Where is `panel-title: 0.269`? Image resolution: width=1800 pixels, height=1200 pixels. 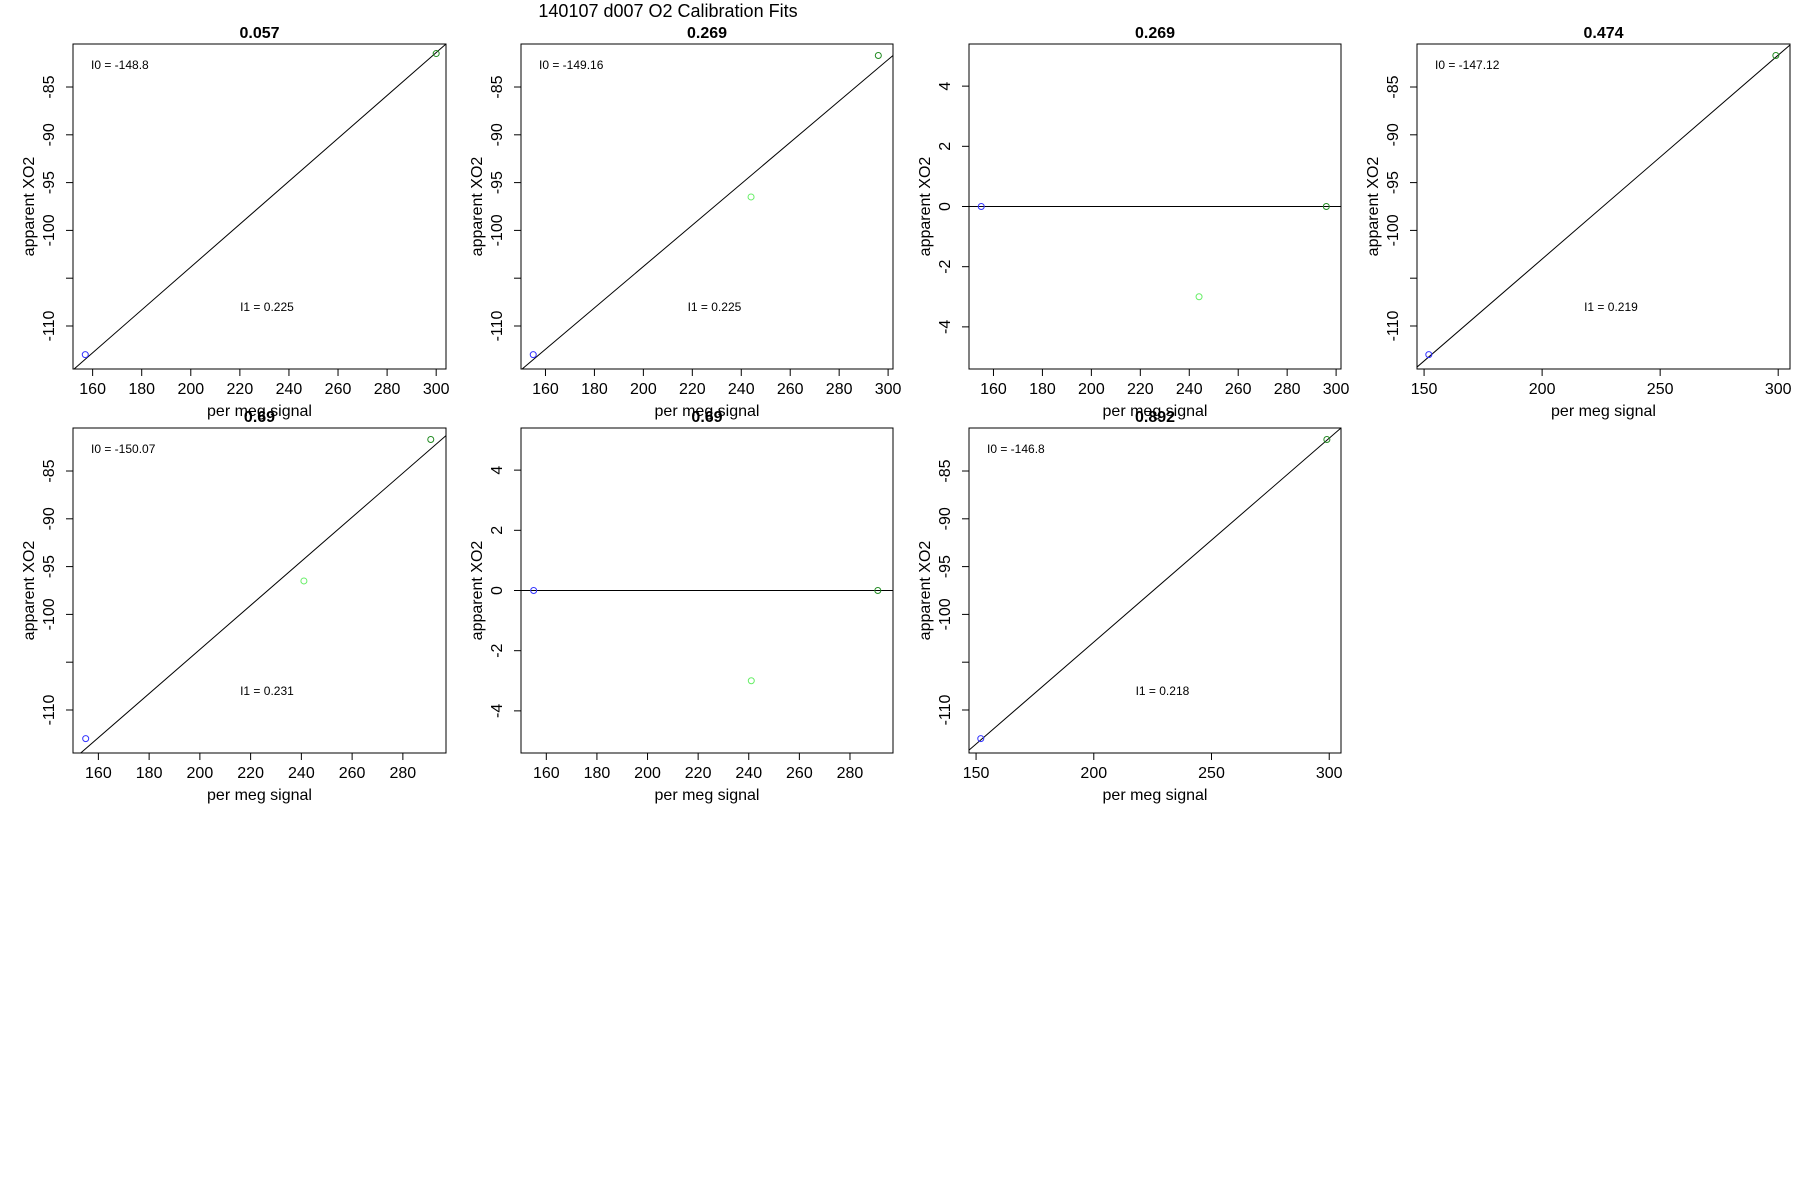
panel-title: 0.269 is located at coordinates (707, 33).